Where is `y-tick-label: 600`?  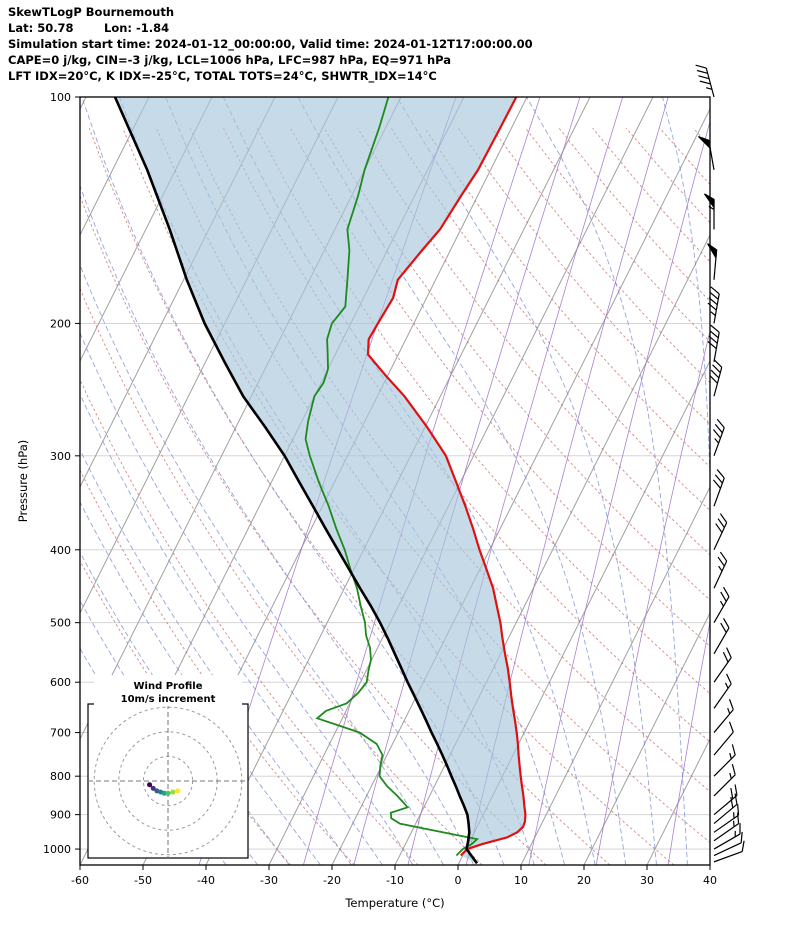 y-tick-label: 600 is located at coordinates (60, 682).